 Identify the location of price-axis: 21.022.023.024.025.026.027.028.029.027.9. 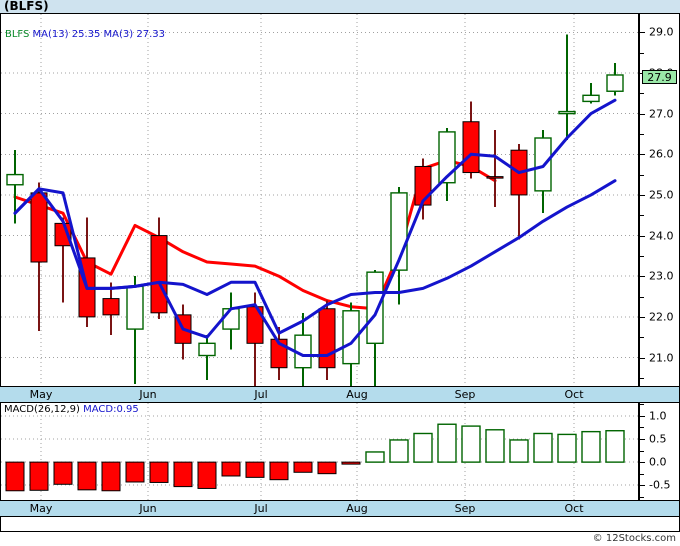
(658, 200).